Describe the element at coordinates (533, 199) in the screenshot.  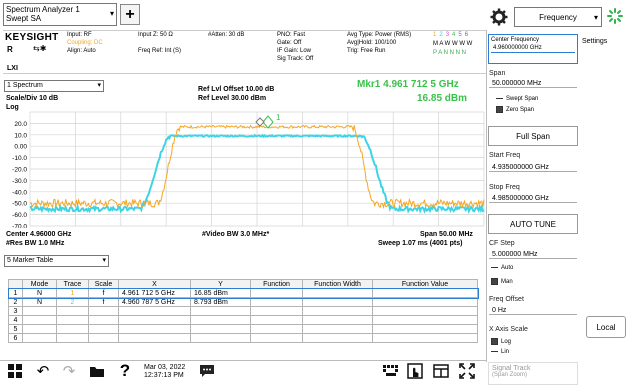
I see `stop-freq-field: 4.985000000 GHz` at that location.